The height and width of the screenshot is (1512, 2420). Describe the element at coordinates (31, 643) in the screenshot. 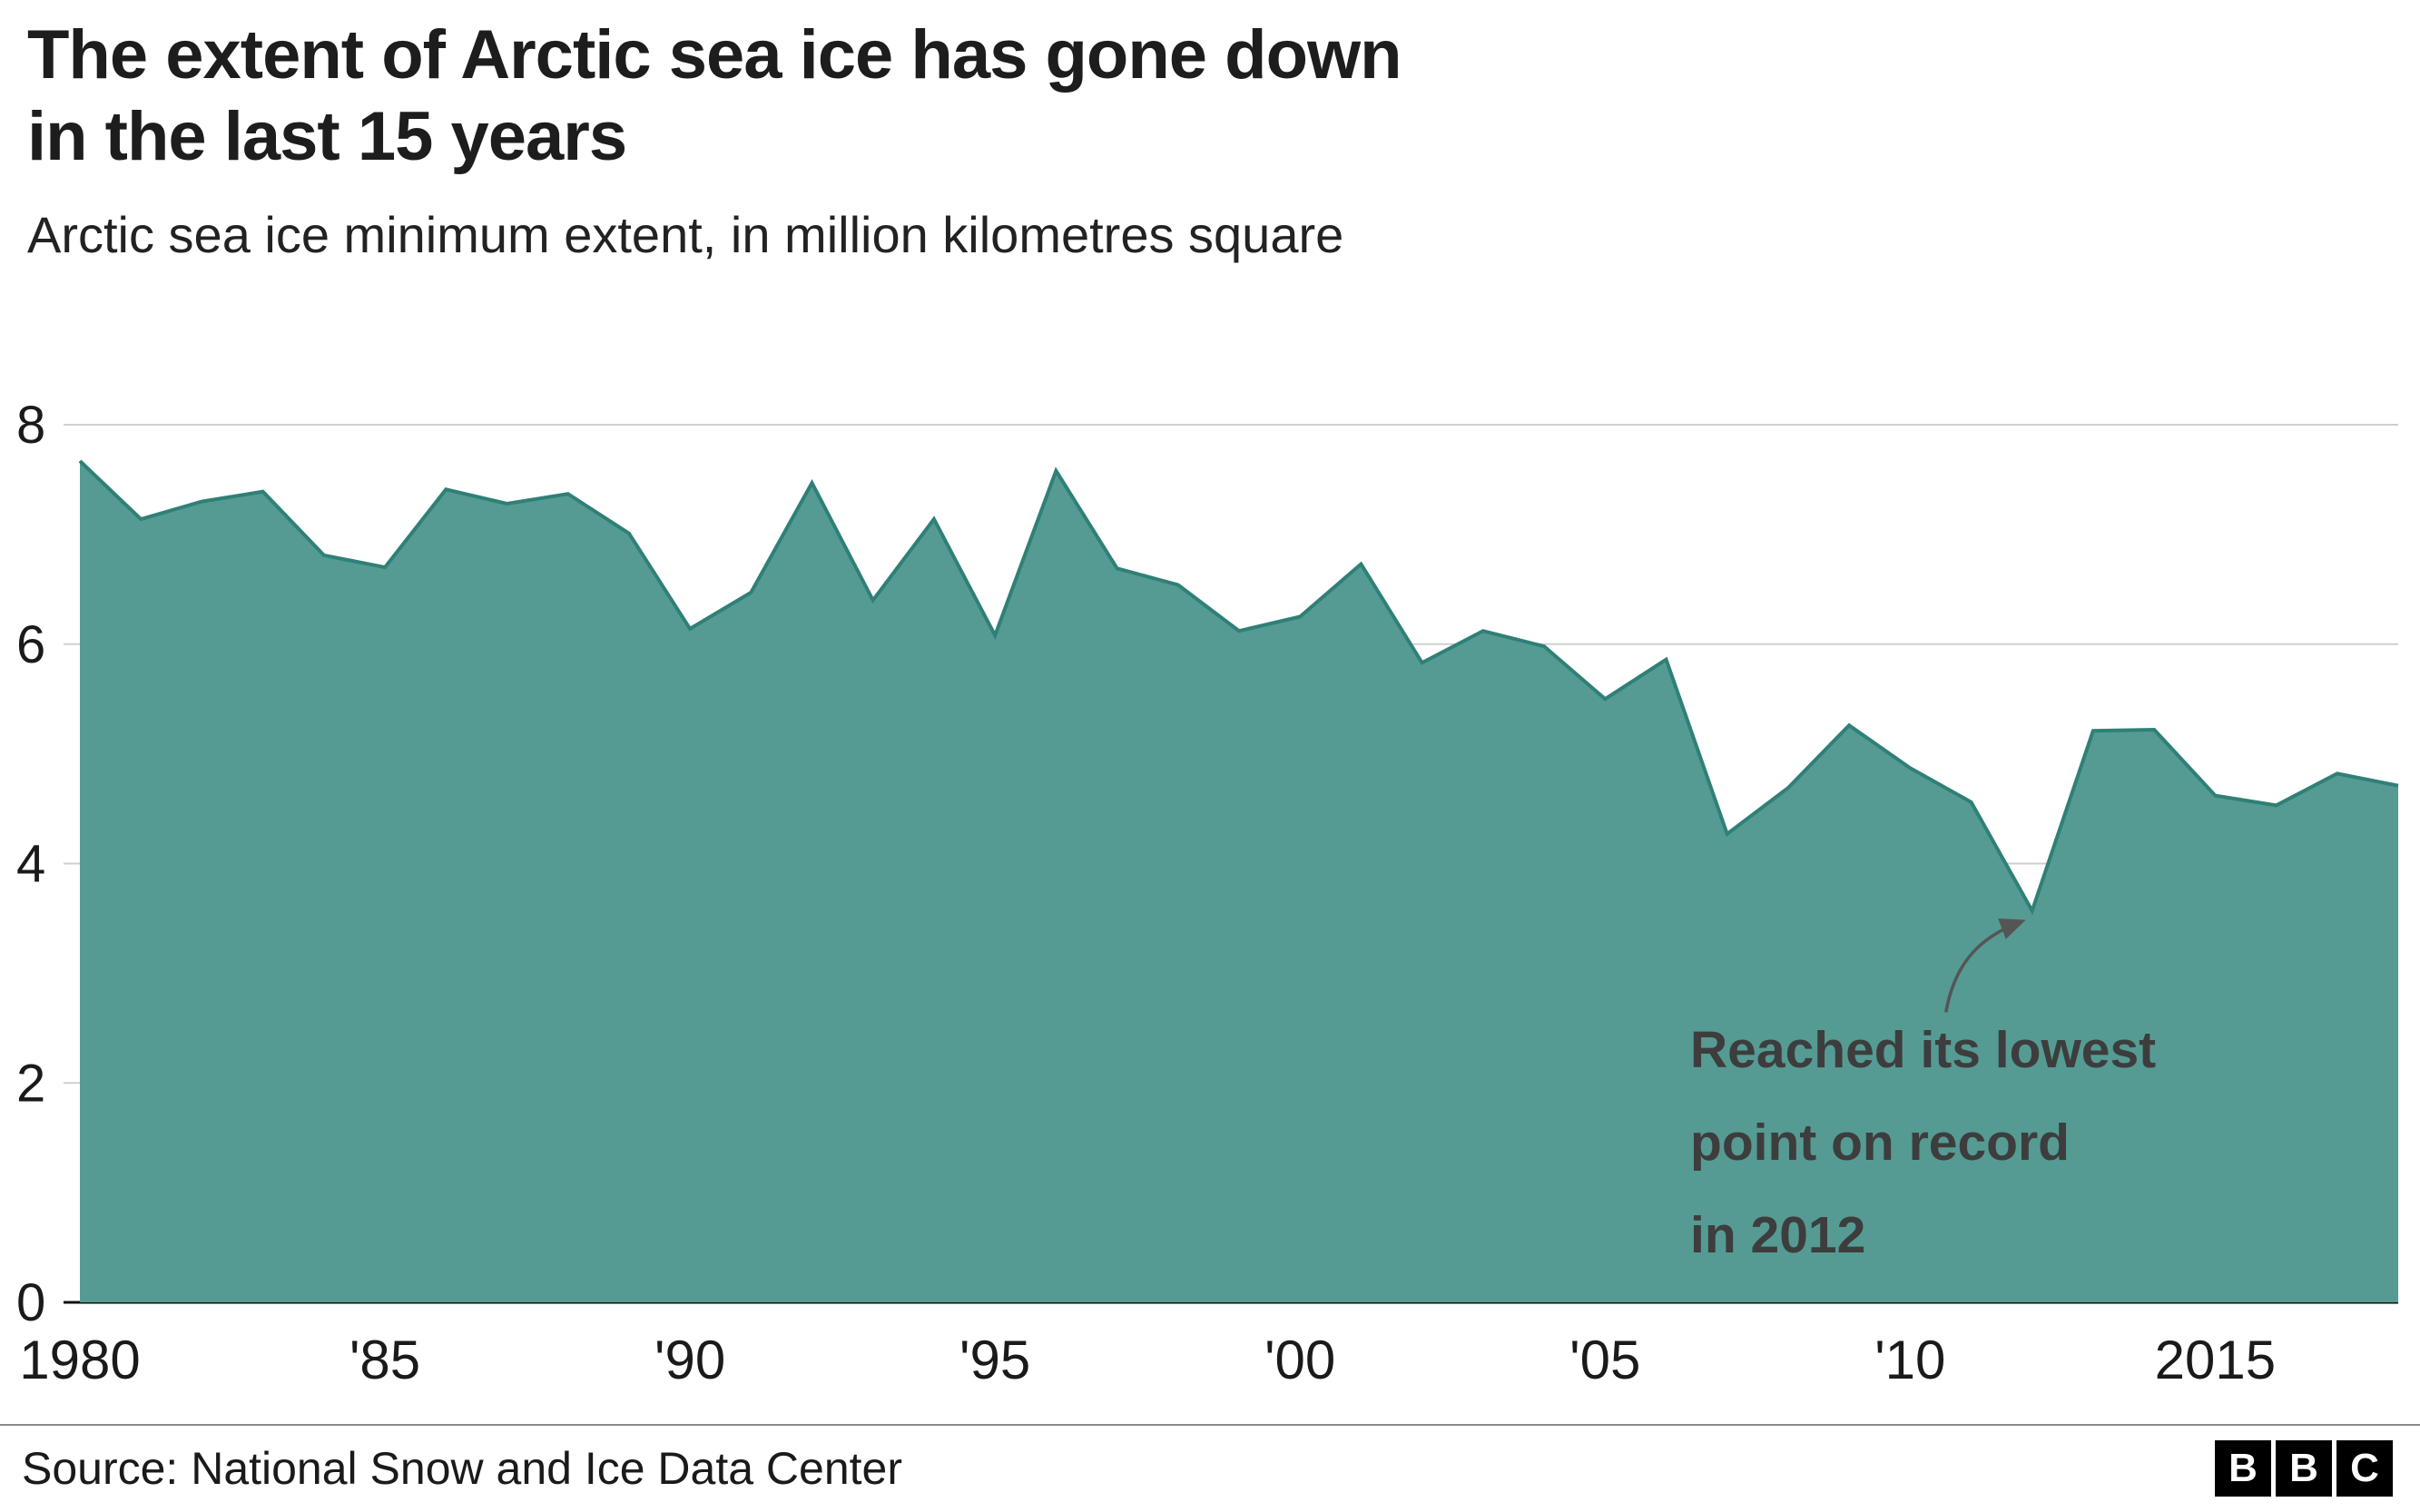

I see `y-tick-label: 6` at that location.